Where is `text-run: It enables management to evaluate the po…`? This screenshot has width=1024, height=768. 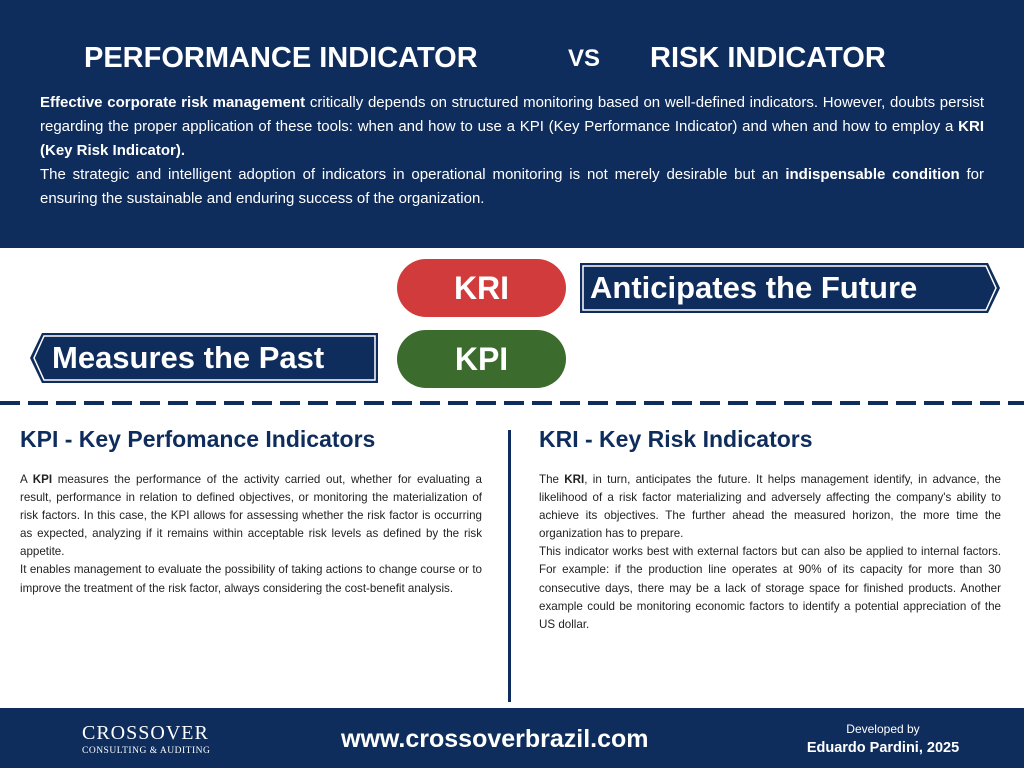
text-run: It enables management to evaluate the po… is located at coordinates (251, 579).